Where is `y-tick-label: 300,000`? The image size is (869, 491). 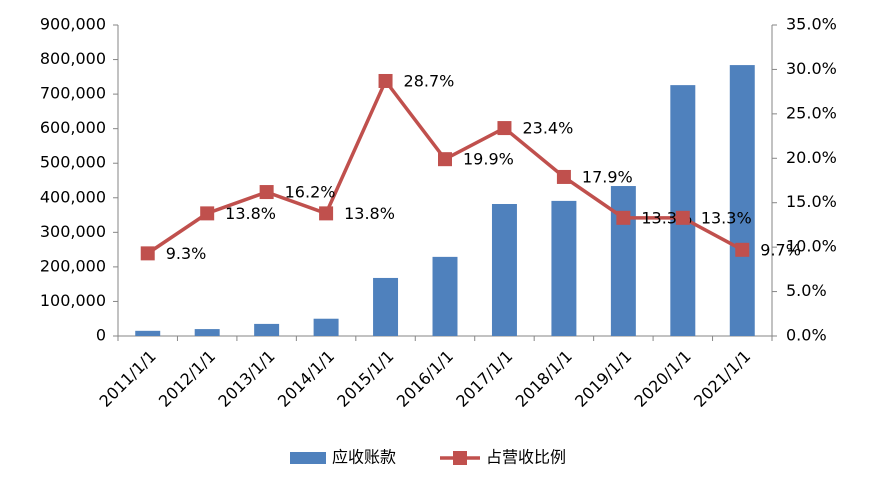 y-tick-label: 300,000 is located at coordinates (73, 231).